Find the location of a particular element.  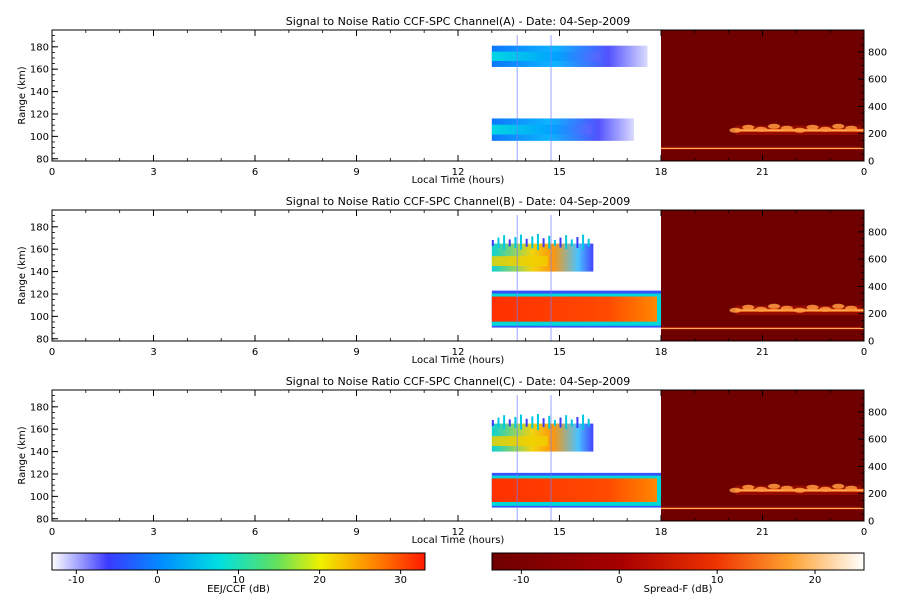

colorbar-spread-f: -10 0 10 20 Spread-F (dB) is located at coordinates (678, 573).